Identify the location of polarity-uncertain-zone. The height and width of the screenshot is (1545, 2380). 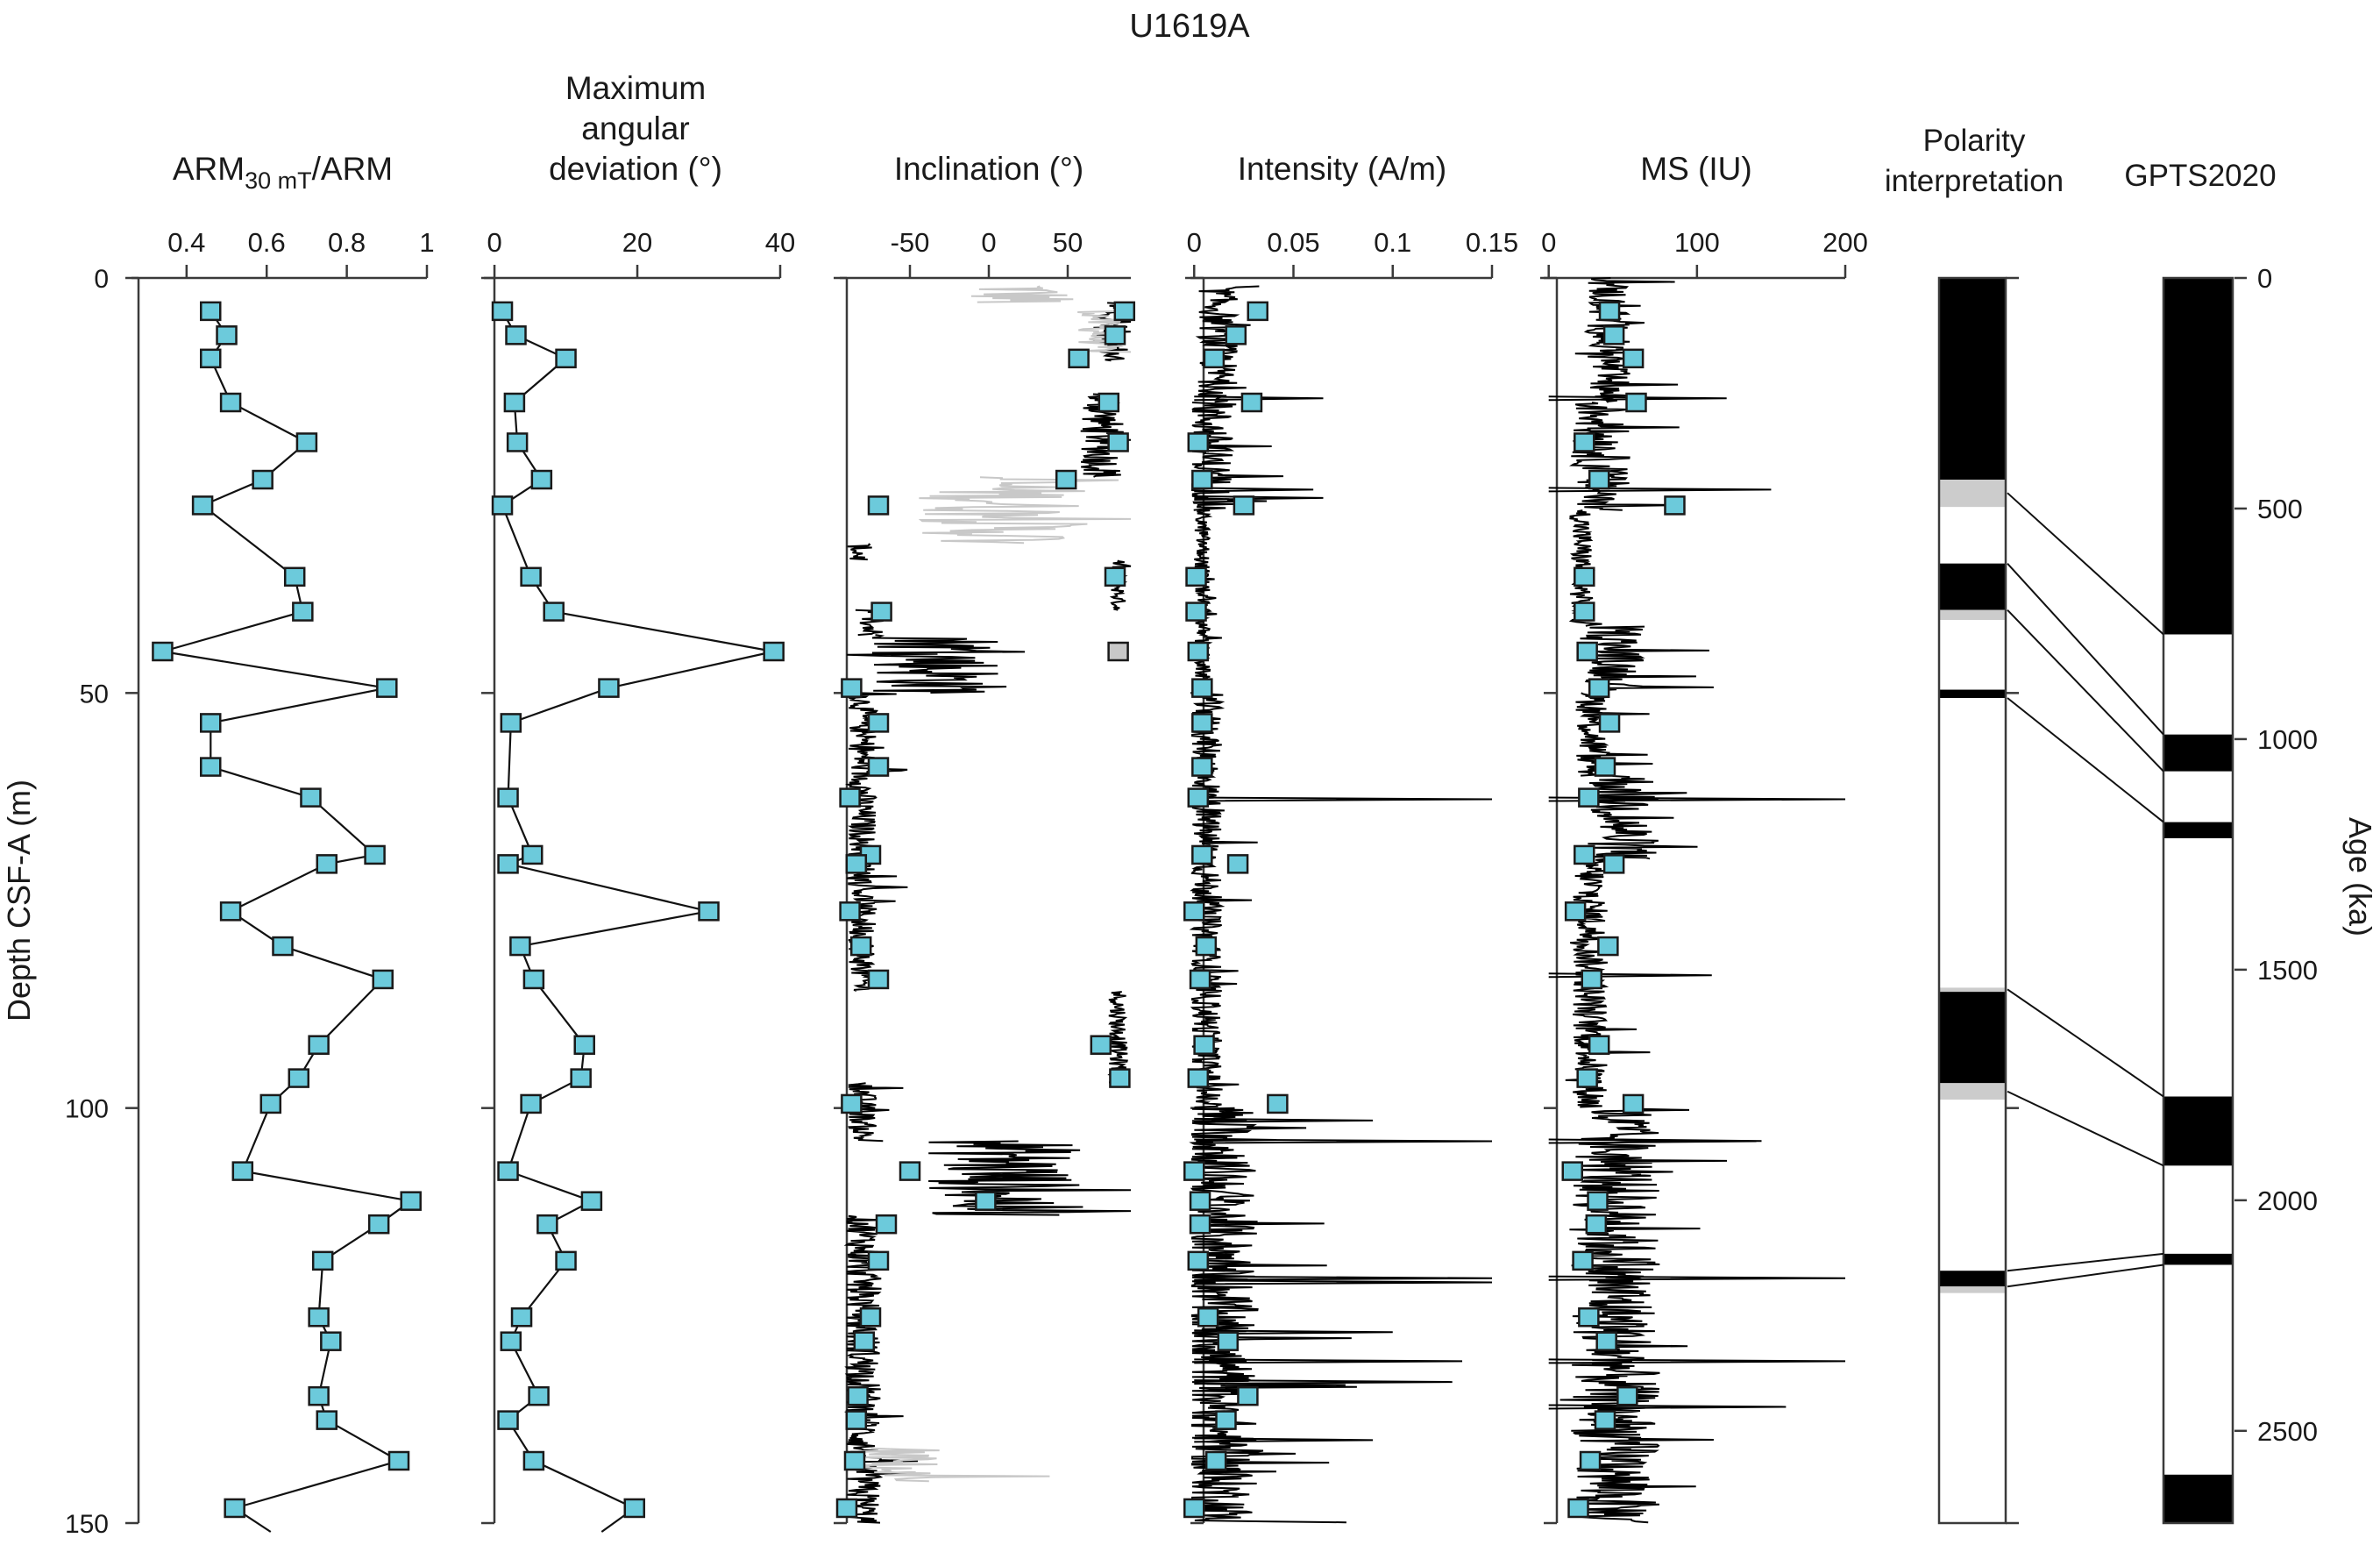
(1972, 494).